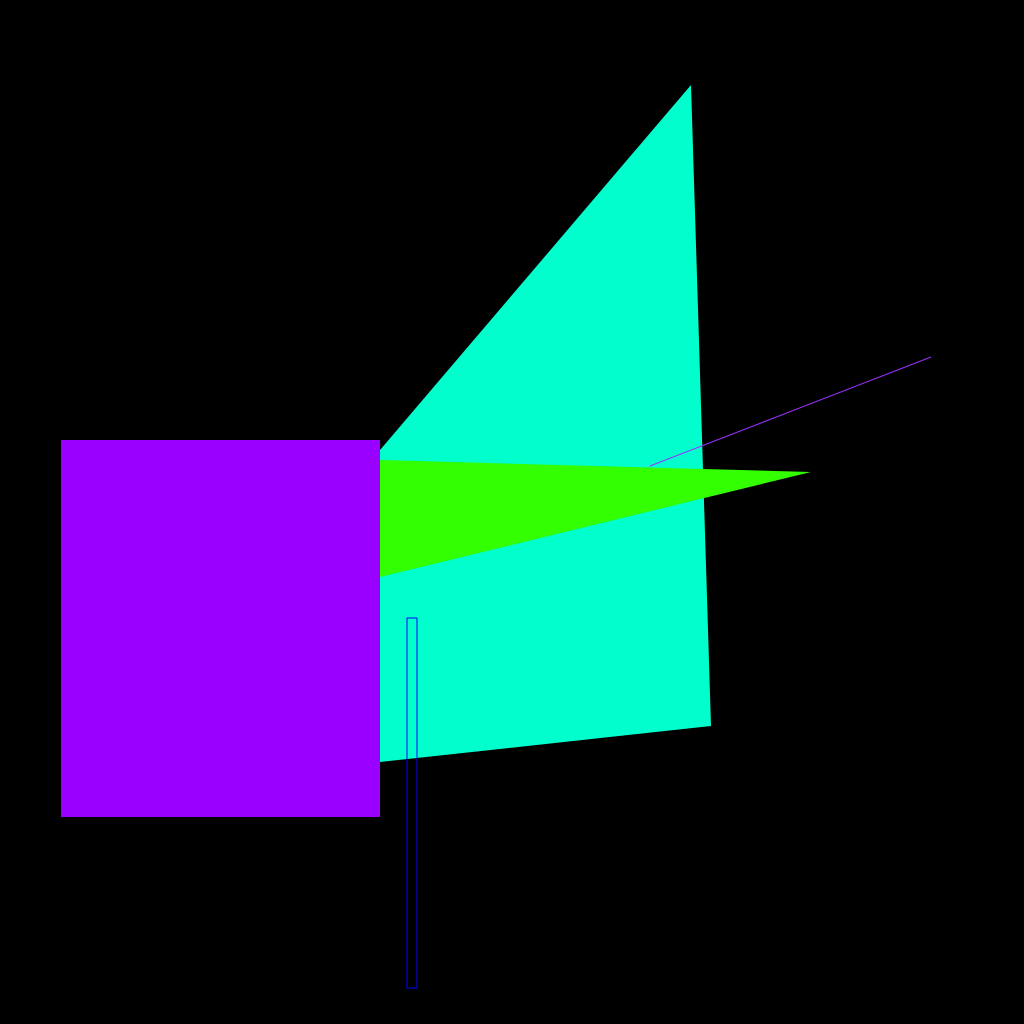 The image size is (1024, 1024). What do you see at coordinates (595, 518) in the screenshot?
I see `green-triangle` at bounding box center [595, 518].